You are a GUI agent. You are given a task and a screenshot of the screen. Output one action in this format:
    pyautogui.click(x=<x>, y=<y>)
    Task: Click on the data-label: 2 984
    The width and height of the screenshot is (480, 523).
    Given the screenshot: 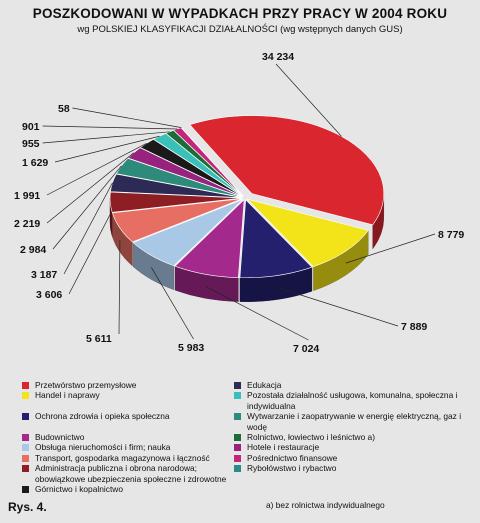 What is the action you would take?
    pyautogui.click(x=33, y=250)
    